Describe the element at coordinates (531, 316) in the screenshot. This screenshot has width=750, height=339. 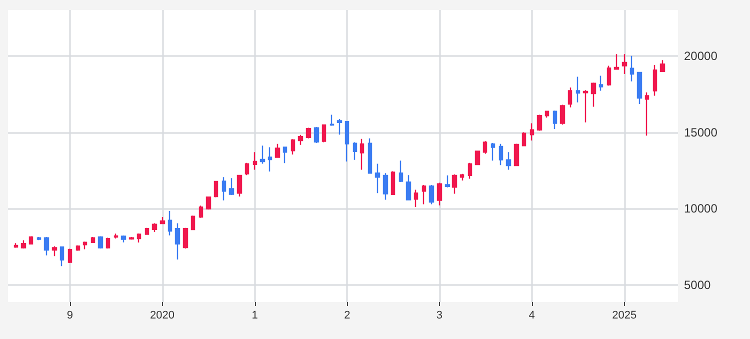
I see `x-tick-label: 4` at that location.